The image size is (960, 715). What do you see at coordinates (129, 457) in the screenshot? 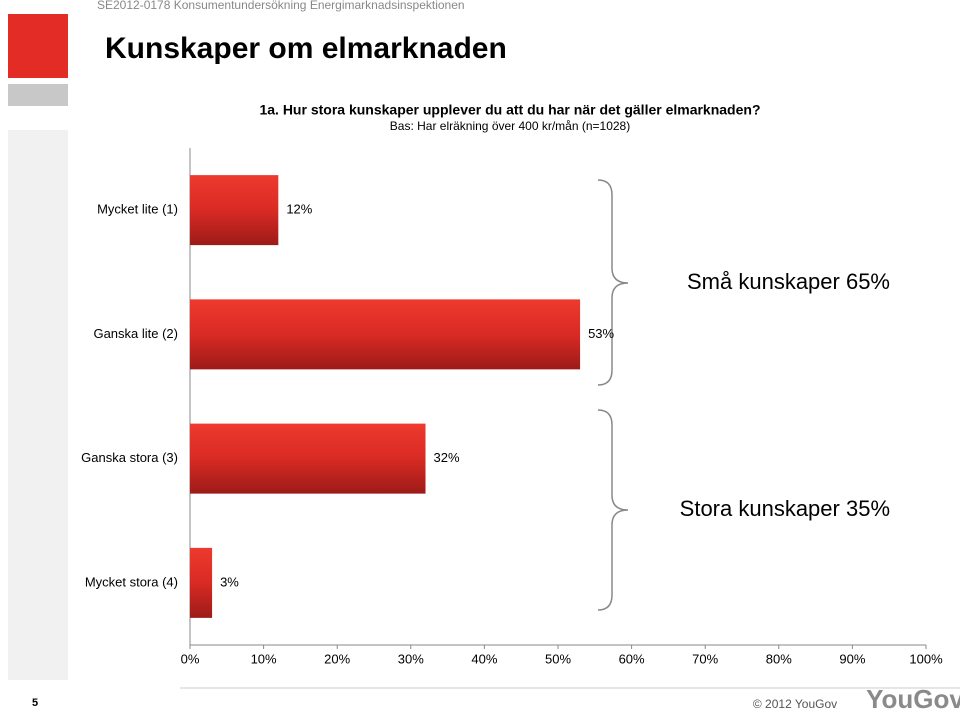
I see `y-tick-label: Ganska stora (3)` at bounding box center [129, 457].